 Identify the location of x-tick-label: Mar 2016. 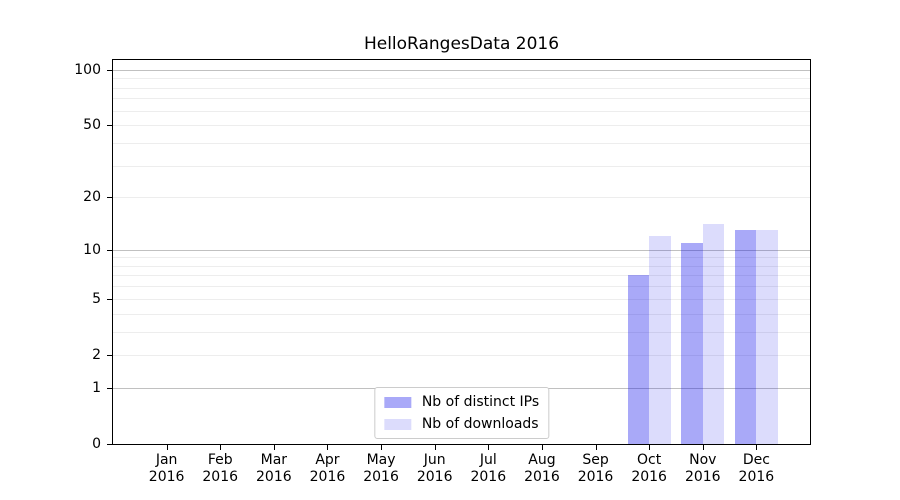
(274, 468).